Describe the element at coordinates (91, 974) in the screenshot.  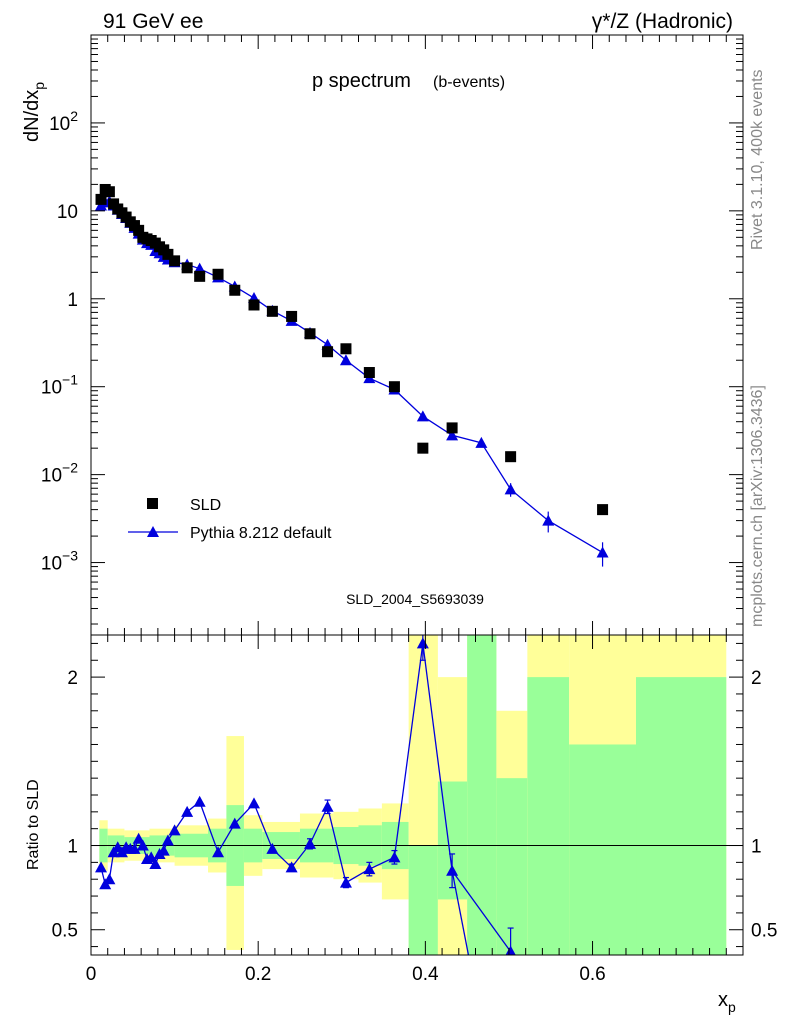
I see `x-tick-label: 0` at that location.